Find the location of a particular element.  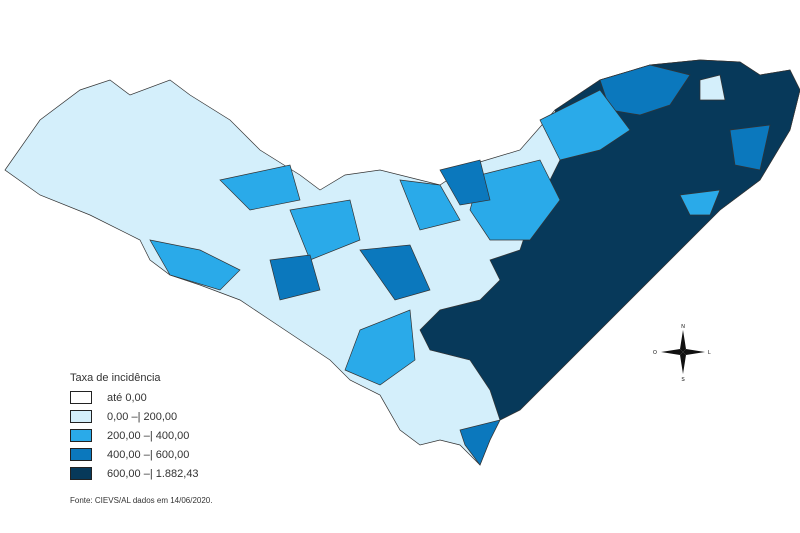

region-200-400-w is located at coordinates (195, 265).